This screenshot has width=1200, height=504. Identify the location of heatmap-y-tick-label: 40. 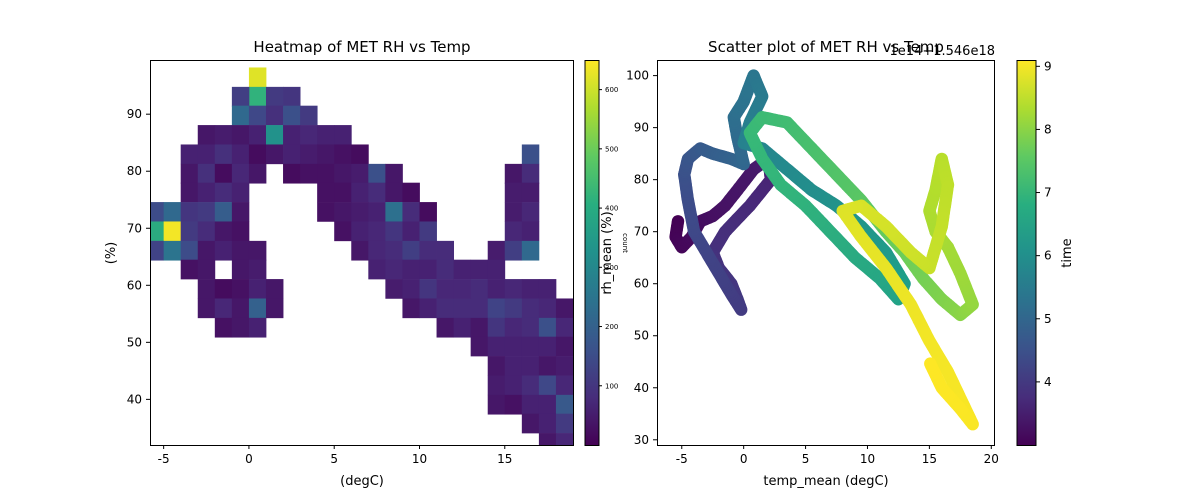
(134, 399).